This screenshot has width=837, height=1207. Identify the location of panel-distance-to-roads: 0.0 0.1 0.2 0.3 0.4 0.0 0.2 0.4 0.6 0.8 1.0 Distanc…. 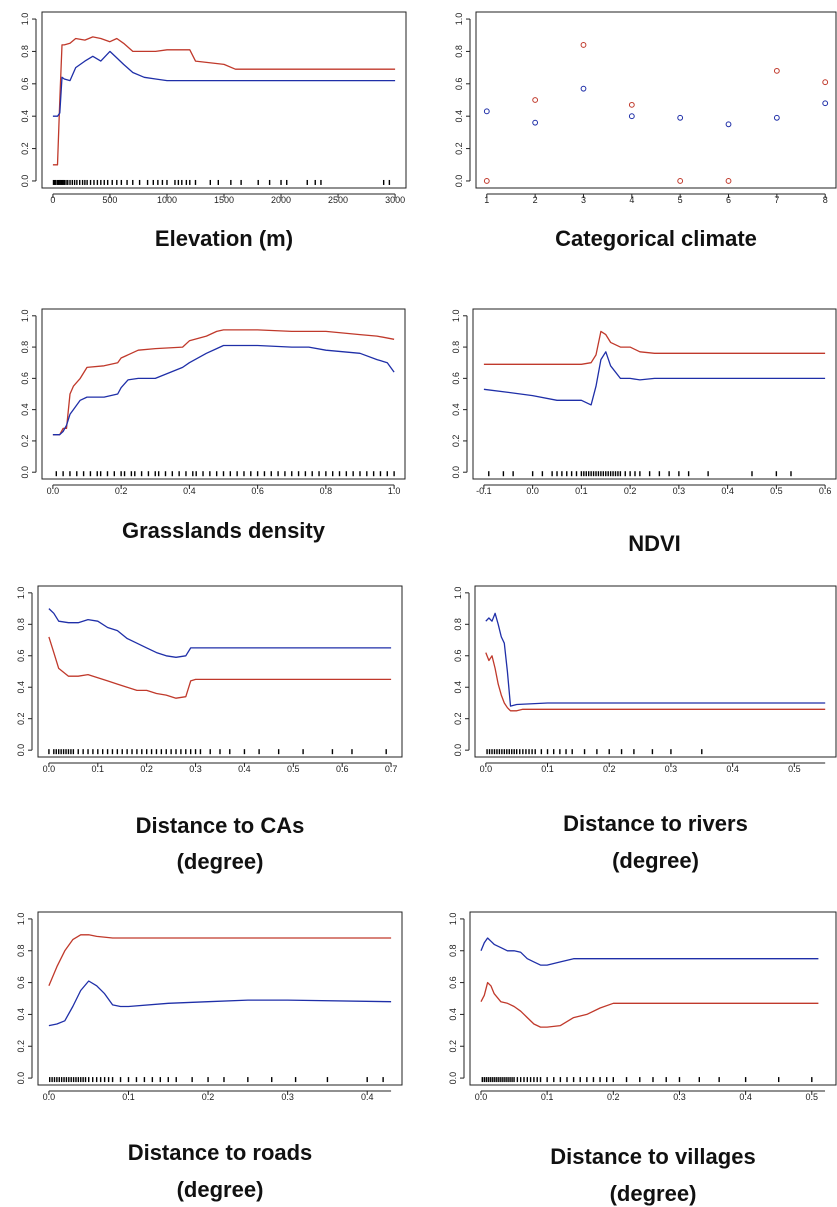
(209, 1056).